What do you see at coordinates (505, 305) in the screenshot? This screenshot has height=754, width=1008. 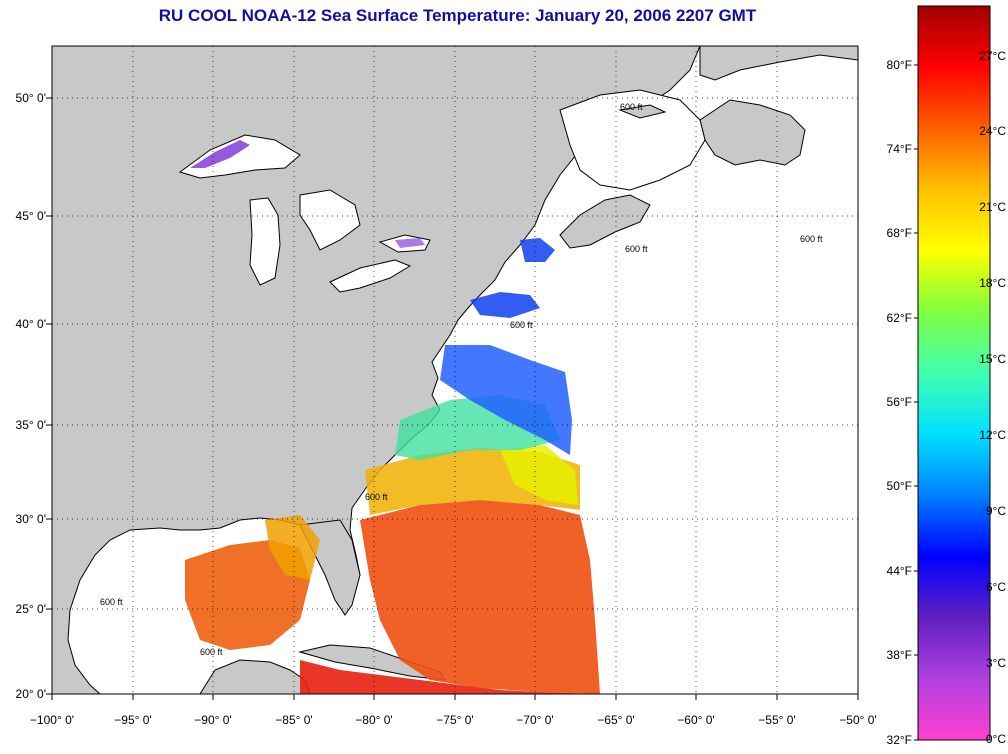 I see `sst-shelf-blue` at bounding box center [505, 305].